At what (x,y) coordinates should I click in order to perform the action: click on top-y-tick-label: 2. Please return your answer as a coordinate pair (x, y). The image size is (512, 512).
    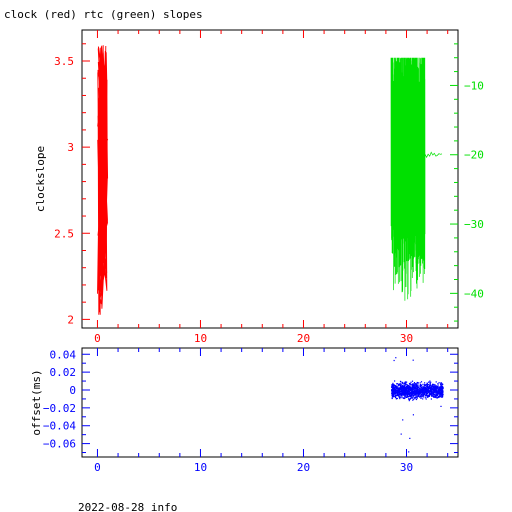
    Looking at the image, I should click on (70, 319).